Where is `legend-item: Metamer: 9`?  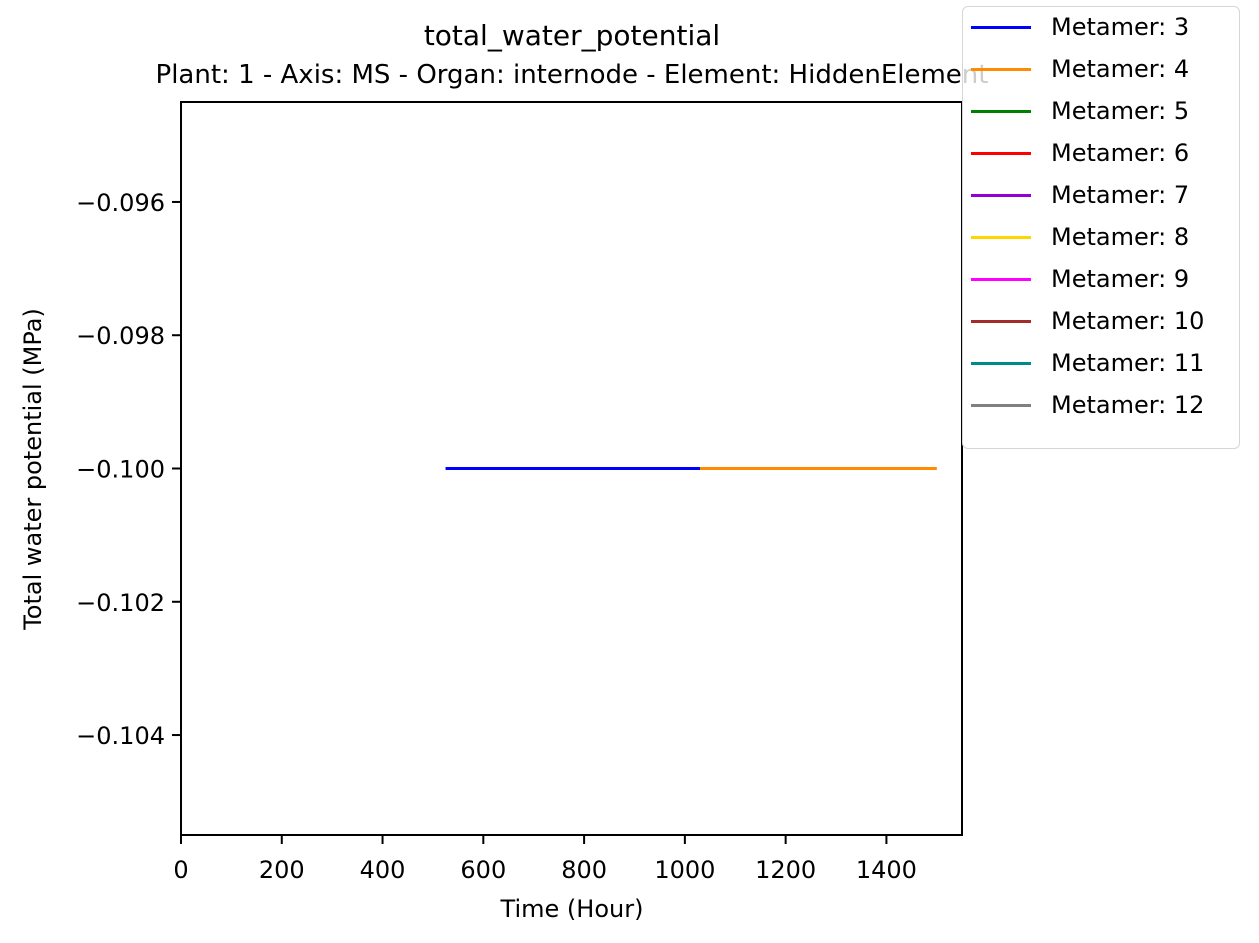 legend-item: Metamer: 9 is located at coordinates (1106, 279).